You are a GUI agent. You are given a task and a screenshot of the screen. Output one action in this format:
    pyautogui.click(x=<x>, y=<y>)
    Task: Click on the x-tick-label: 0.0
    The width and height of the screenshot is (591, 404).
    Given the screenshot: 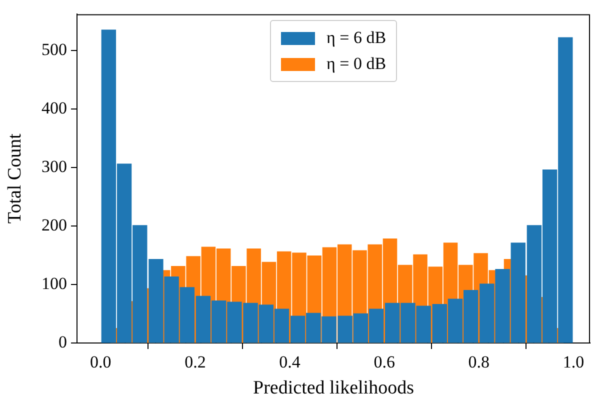 What is the action you would take?
    pyautogui.click(x=101, y=362)
    